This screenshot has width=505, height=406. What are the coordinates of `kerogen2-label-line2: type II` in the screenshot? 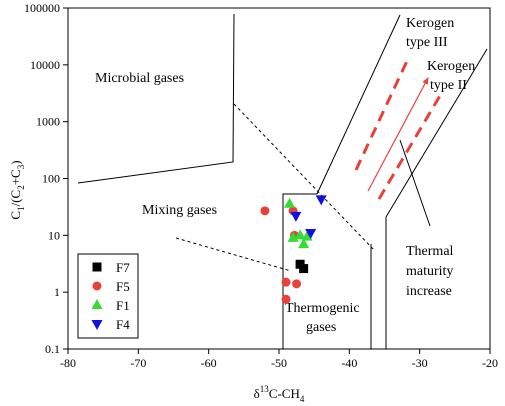 It's located at (448, 85).